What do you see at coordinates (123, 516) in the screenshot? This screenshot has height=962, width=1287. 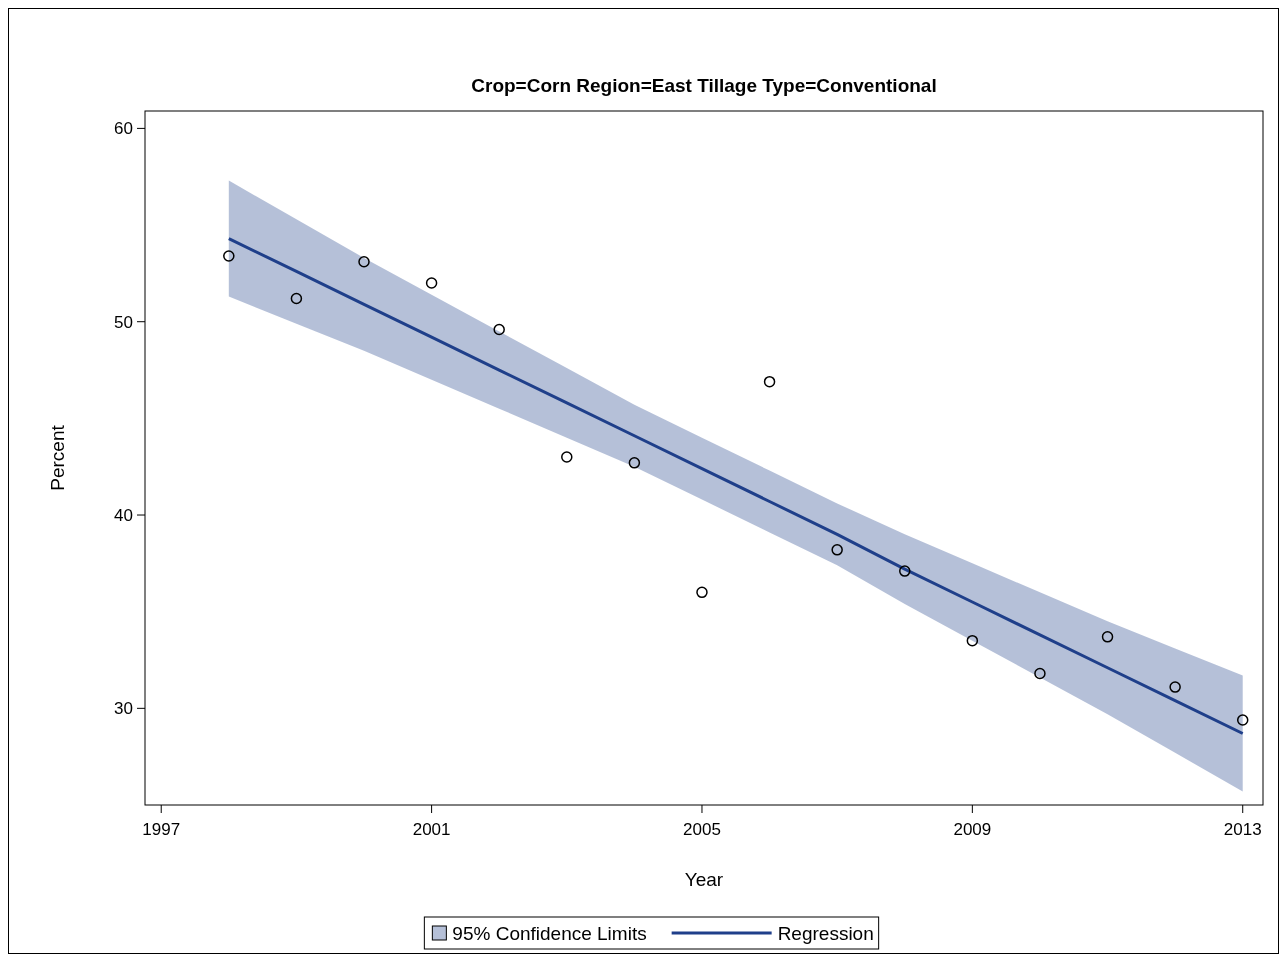 I see `y-tick-label: 40` at bounding box center [123, 516].